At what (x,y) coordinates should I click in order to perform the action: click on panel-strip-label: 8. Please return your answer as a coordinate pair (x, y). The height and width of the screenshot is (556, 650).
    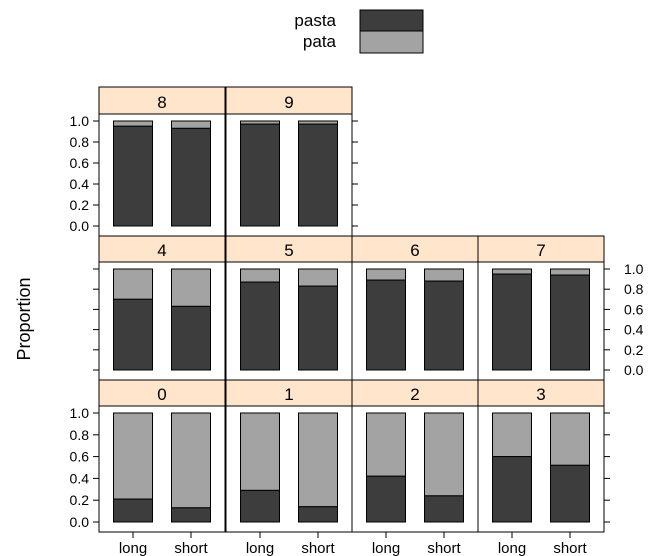
    Looking at the image, I should click on (161, 102).